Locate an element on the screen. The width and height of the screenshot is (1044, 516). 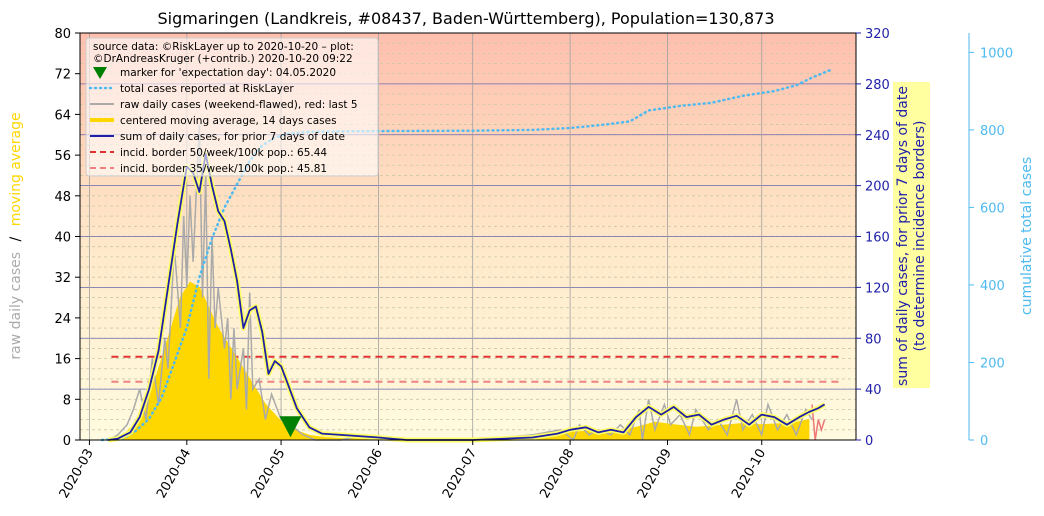
x-axis-tick-label: 2020-03 is located at coordinates (77, 474).